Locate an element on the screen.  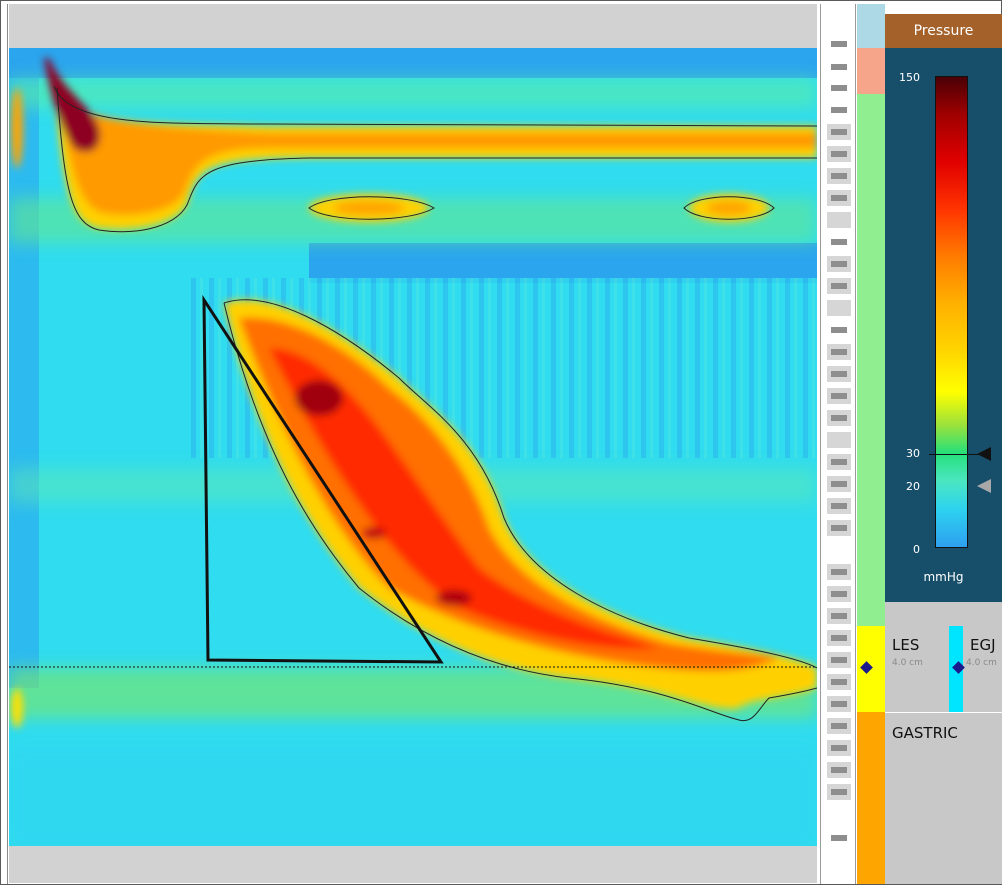
mid-blue-band is located at coordinates (563, 263).